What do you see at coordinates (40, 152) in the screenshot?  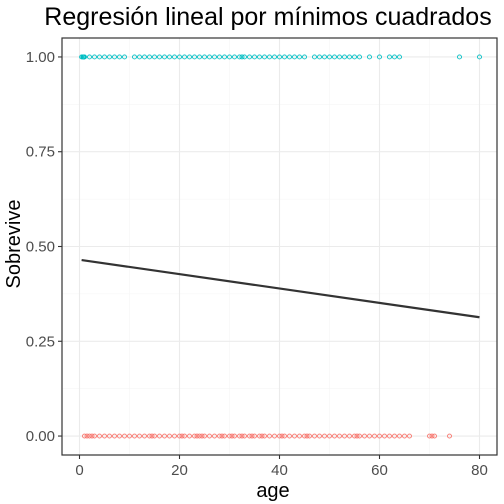 I see `y-tick-label: 0.75` at bounding box center [40, 152].